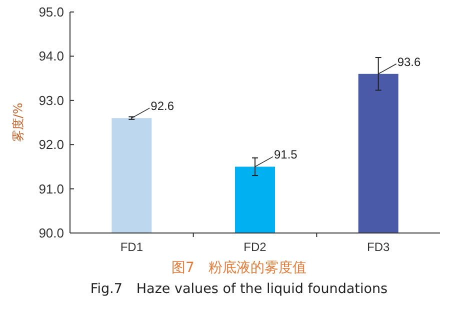  What do you see at coordinates (255, 247) in the screenshot?
I see `x-tick-label: FD2` at bounding box center [255, 247].